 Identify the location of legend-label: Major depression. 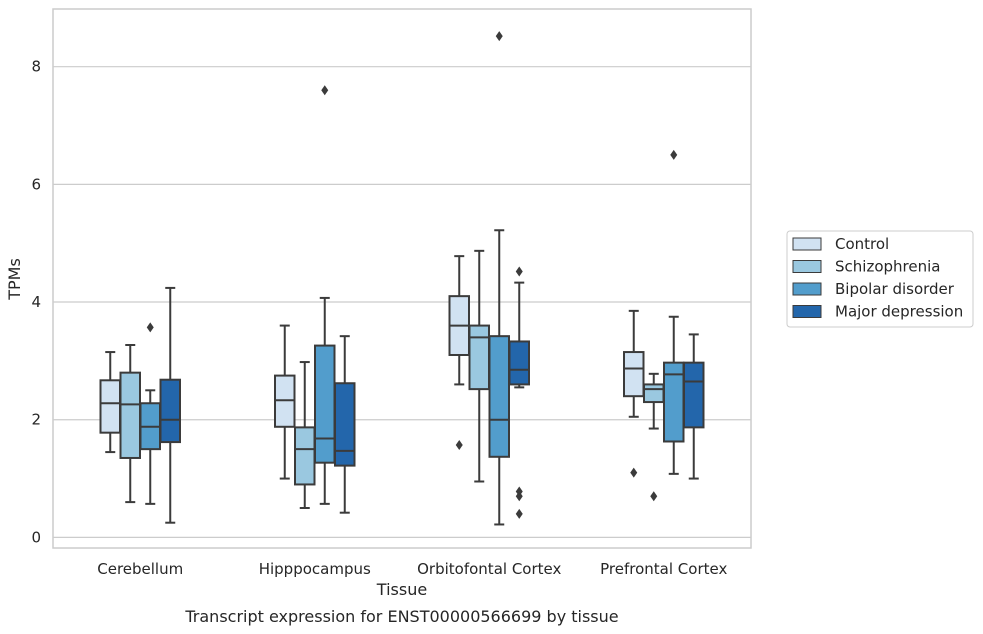
(899, 312).